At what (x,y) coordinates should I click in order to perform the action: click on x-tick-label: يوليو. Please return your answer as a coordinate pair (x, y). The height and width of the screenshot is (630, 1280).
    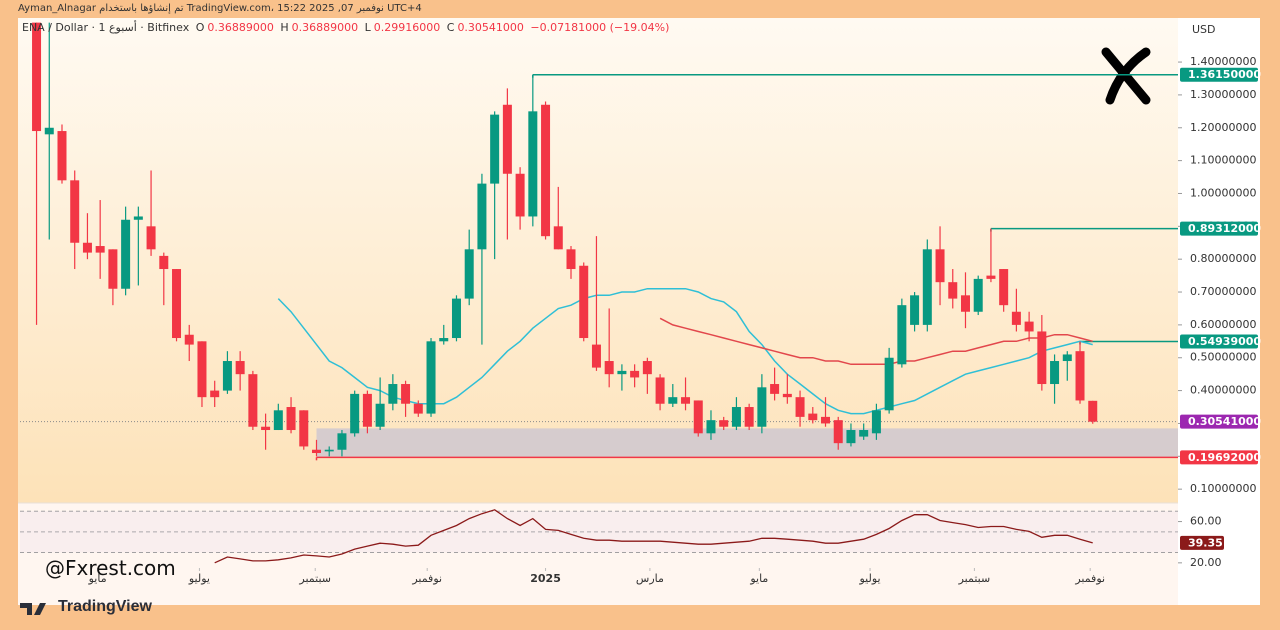
    Looking at the image, I should click on (199, 578).